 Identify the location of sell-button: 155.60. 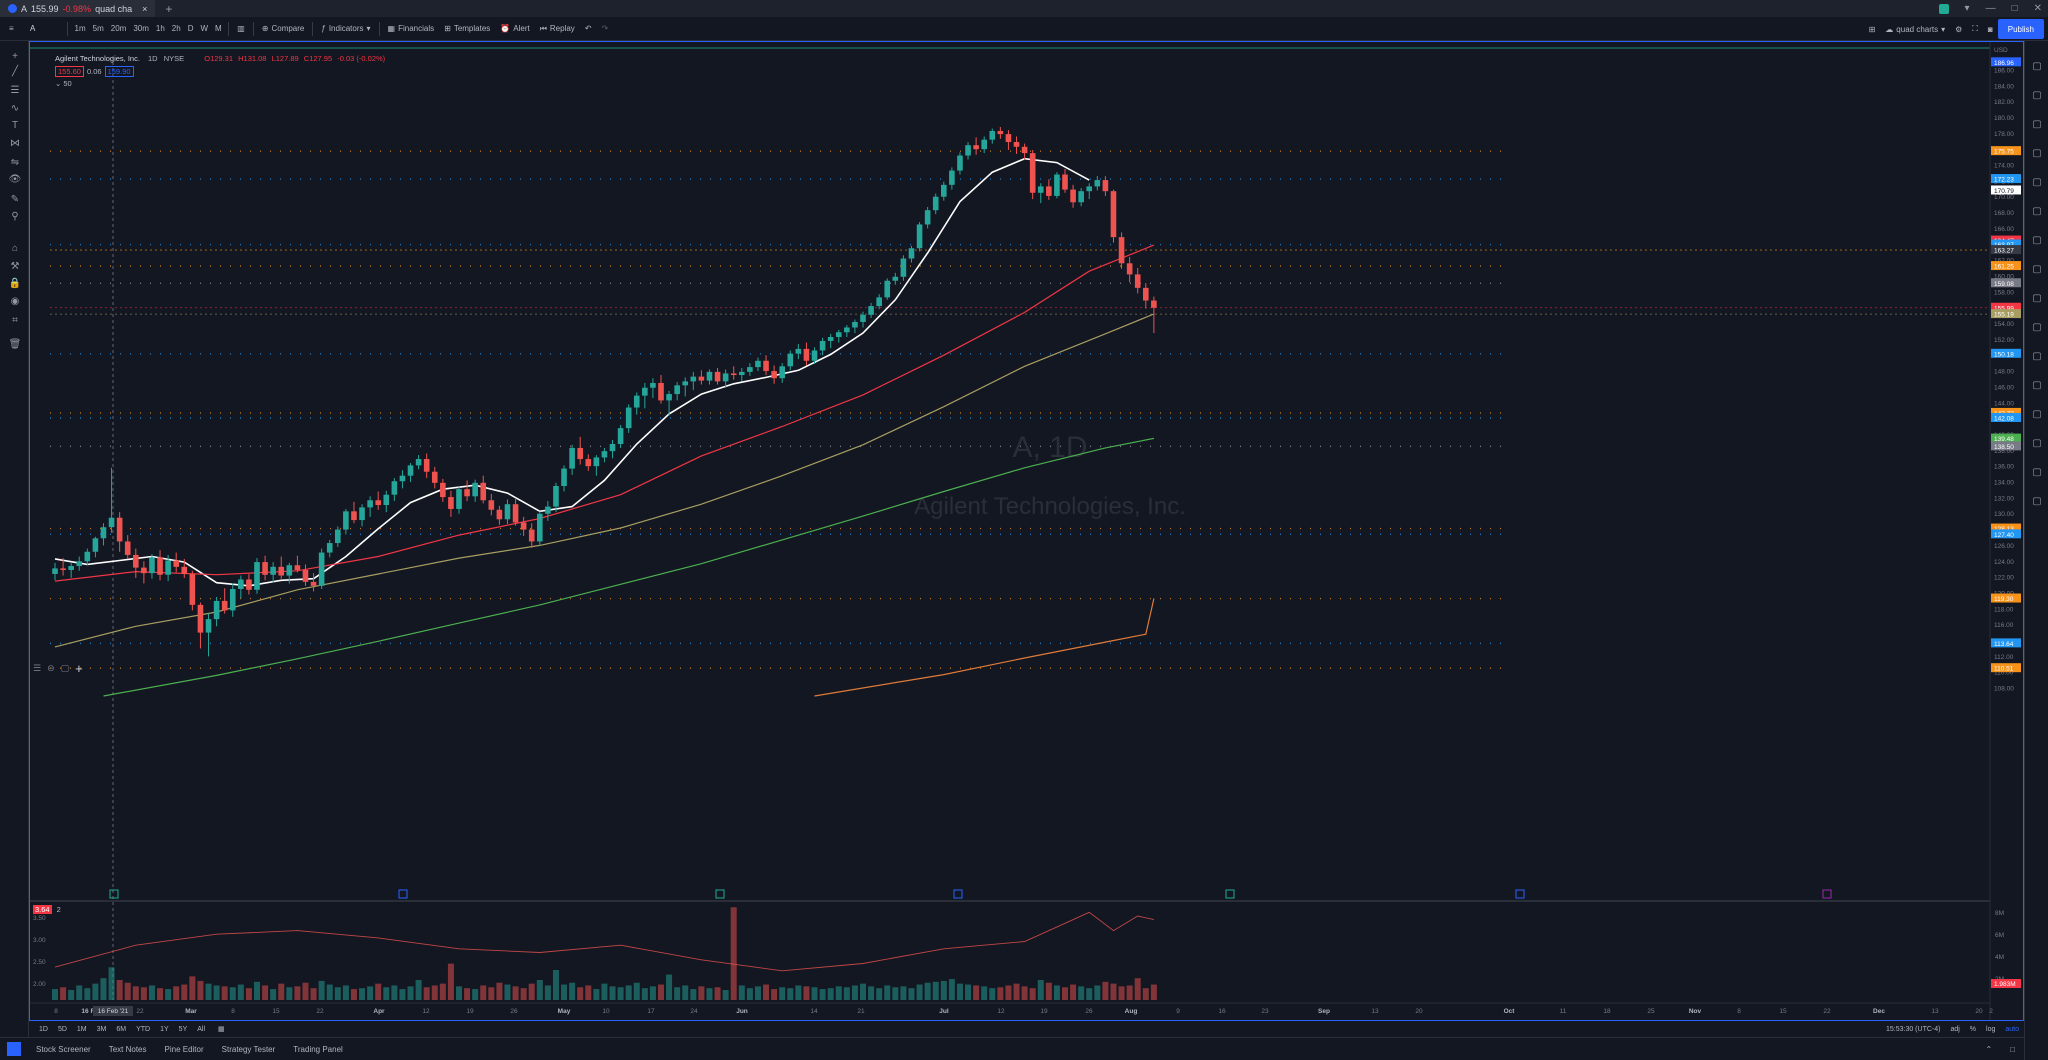
(69, 71).